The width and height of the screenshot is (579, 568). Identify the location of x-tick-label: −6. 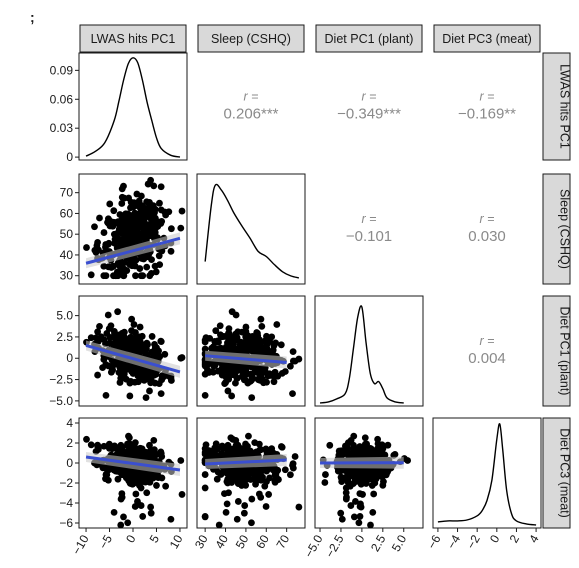
(434, 541).